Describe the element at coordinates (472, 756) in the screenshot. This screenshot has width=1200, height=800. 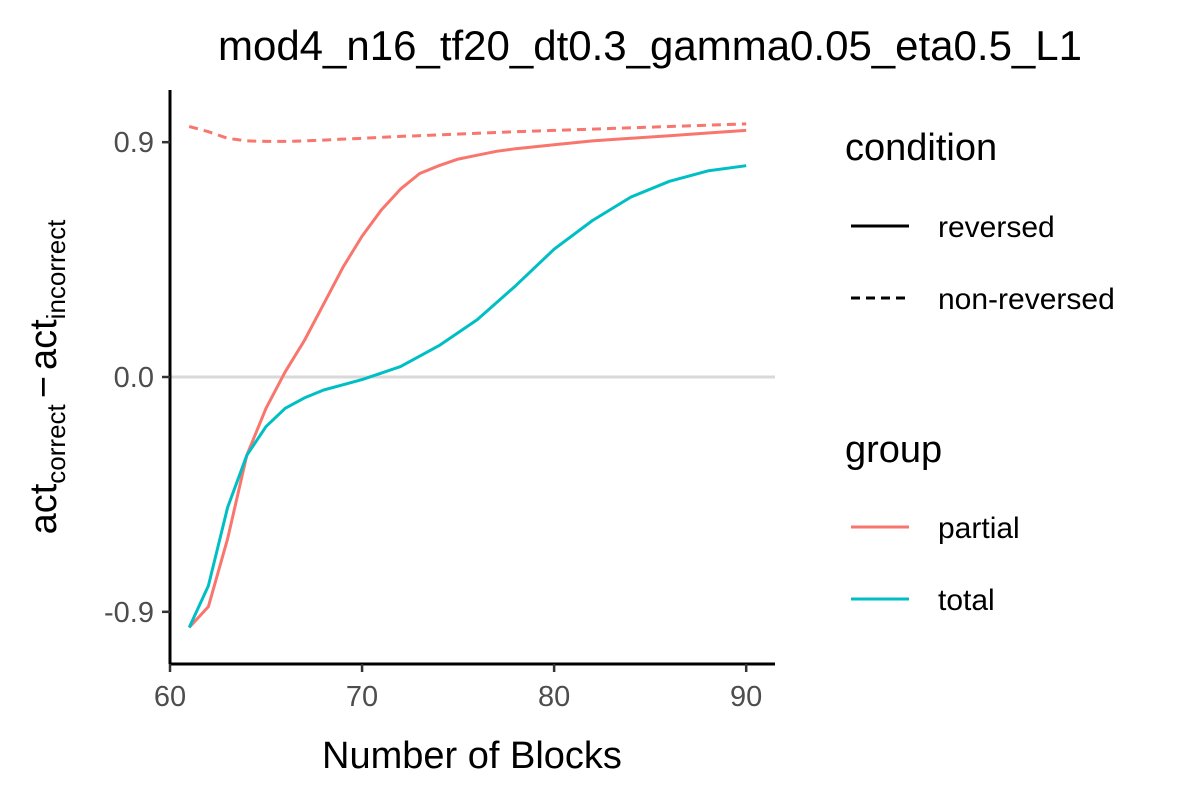
I see `x-axis-title: Number of Blocks` at that location.